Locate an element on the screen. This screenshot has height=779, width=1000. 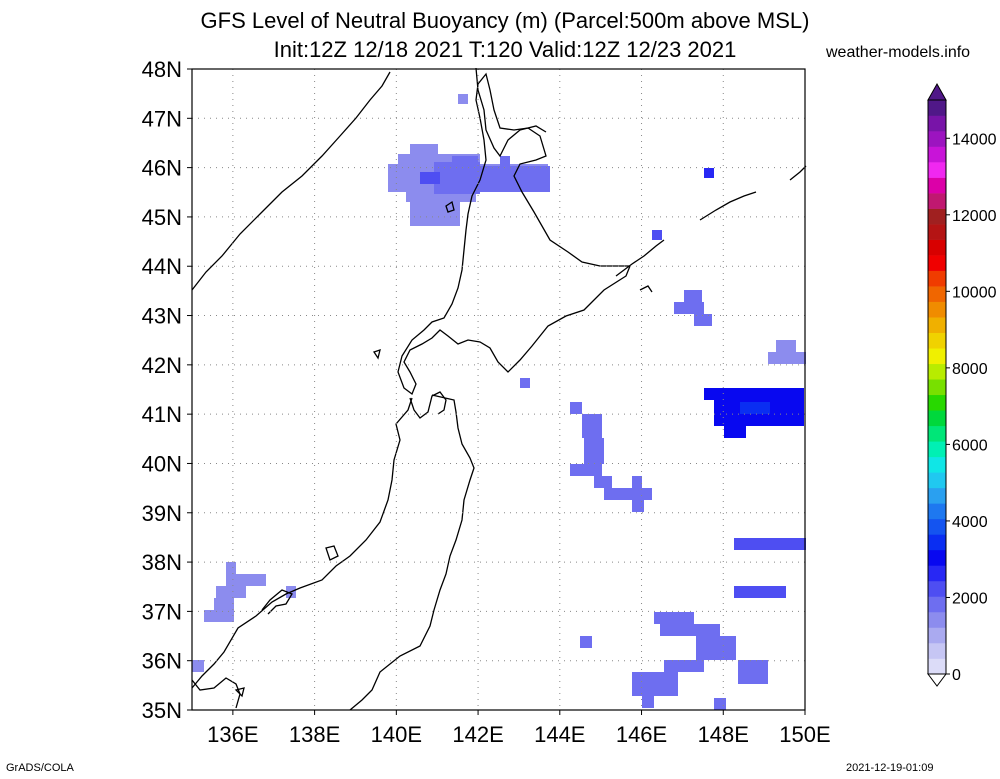
coastline-okushiri is located at coordinates (377, 354).